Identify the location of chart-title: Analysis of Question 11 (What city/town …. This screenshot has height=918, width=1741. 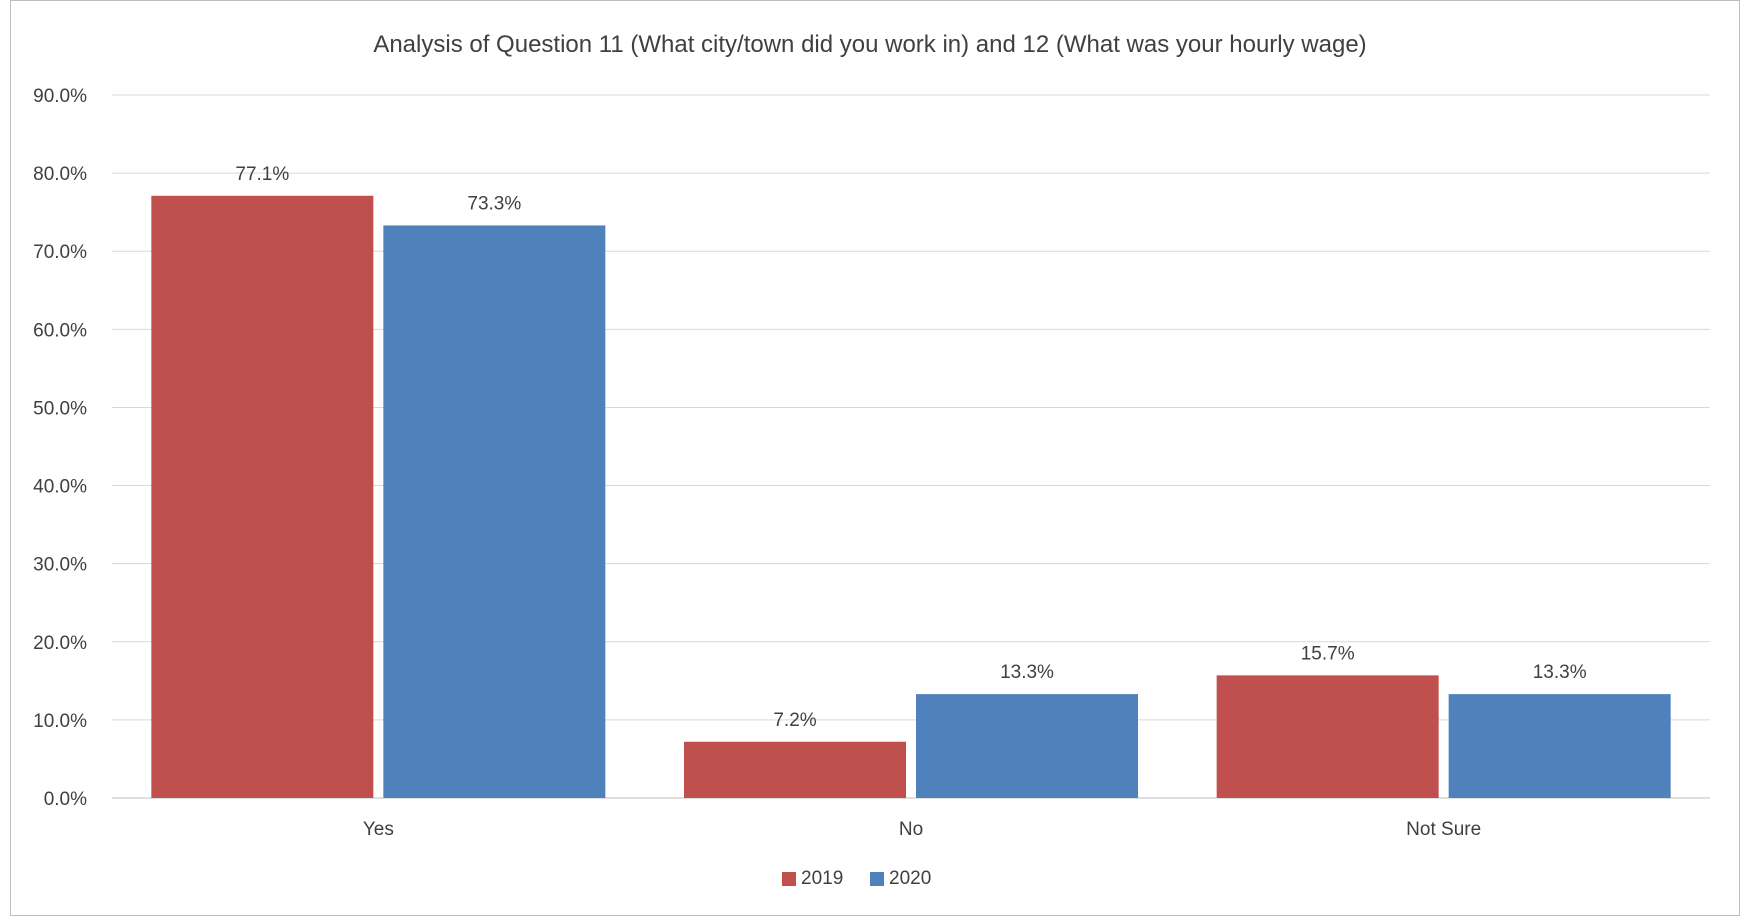
(869, 44).